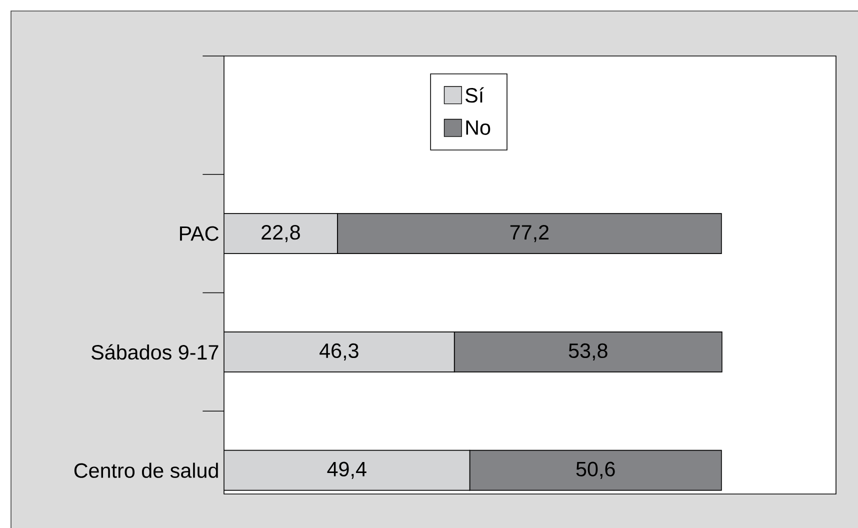 The image size is (858, 528). I want to click on legend-label: No, so click(478, 127).